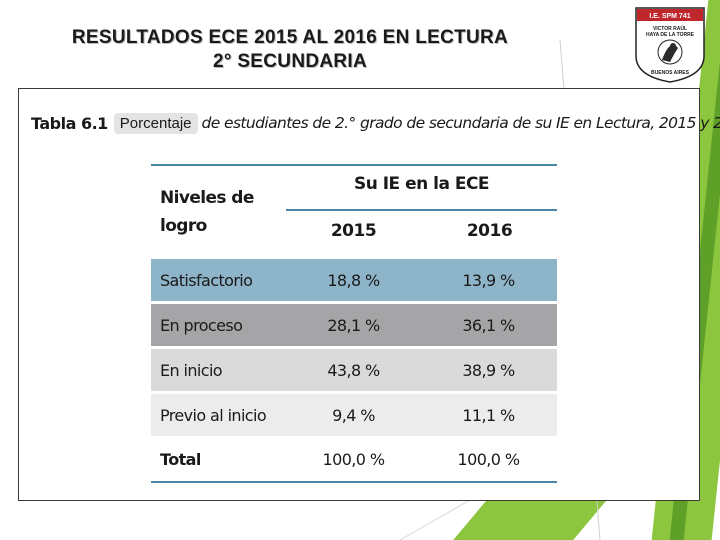 The width and height of the screenshot is (720, 540). What do you see at coordinates (670, 73) in the screenshot?
I see `logo-bottom-text: BUENOS AIRES` at bounding box center [670, 73].